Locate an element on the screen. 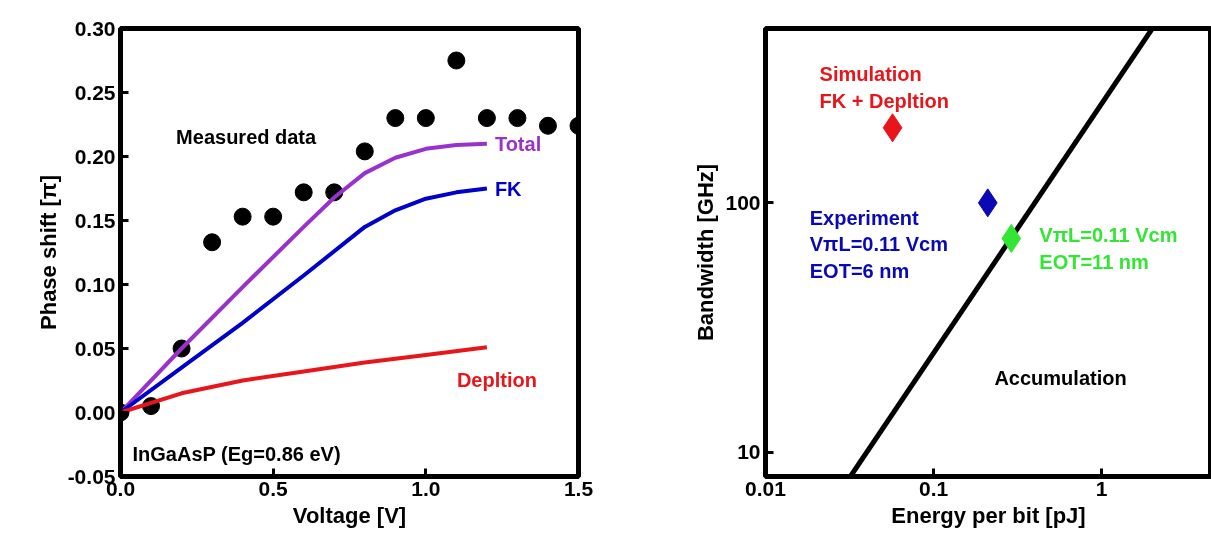 The width and height of the screenshot is (1211, 546). series-label: Depltion is located at coordinates (496, 380).